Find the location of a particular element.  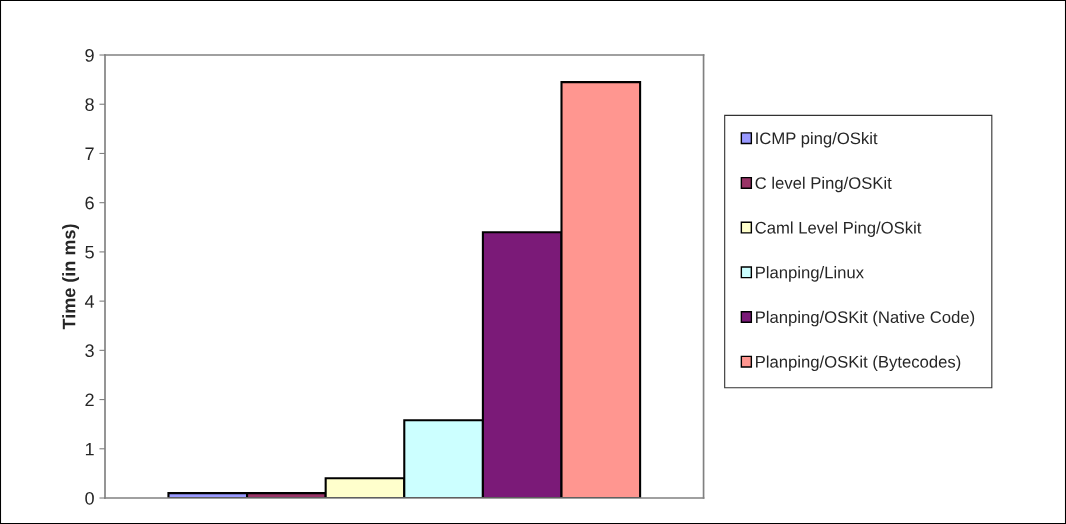

legend-label: C level Ping/OSKit is located at coordinates (823, 184).